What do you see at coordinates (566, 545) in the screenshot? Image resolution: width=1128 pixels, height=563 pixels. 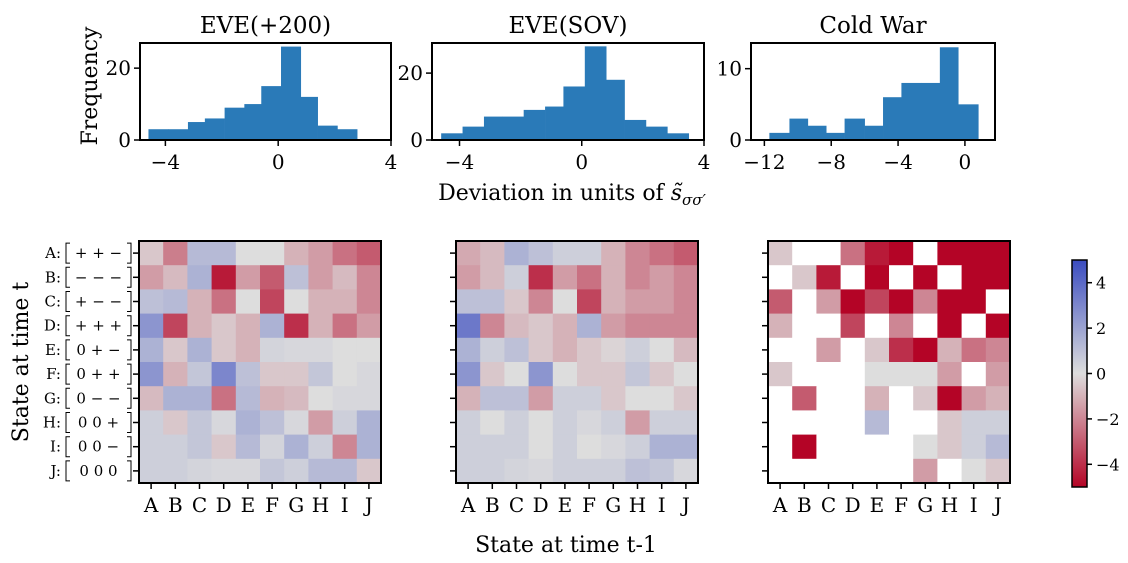 I see `bottom-x-axis-label: State at time t-1` at bounding box center [566, 545].